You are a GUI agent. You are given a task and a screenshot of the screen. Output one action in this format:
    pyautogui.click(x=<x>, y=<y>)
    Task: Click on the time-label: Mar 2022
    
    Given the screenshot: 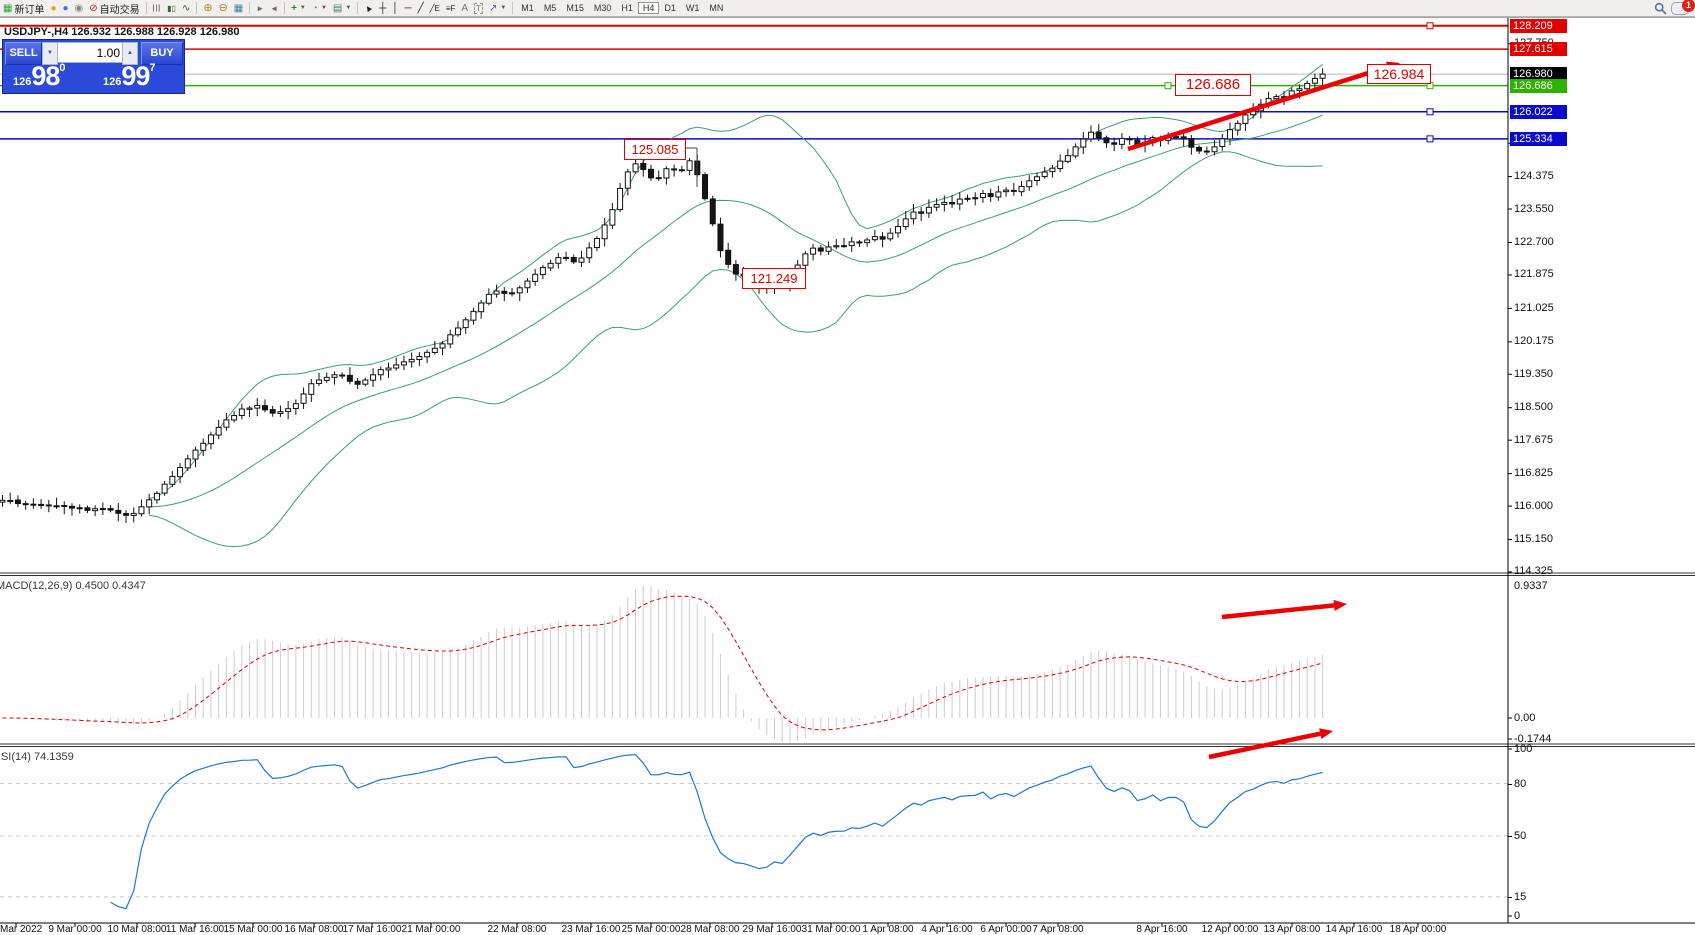 What is the action you would take?
    pyautogui.click(x=21, y=929)
    